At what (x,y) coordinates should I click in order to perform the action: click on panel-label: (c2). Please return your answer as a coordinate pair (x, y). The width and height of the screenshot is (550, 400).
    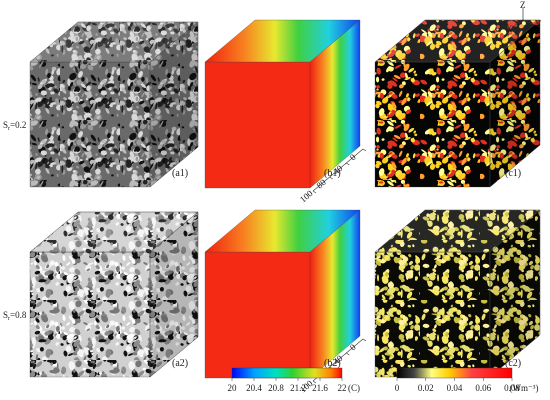
    Looking at the image, I should click on (513, 363).